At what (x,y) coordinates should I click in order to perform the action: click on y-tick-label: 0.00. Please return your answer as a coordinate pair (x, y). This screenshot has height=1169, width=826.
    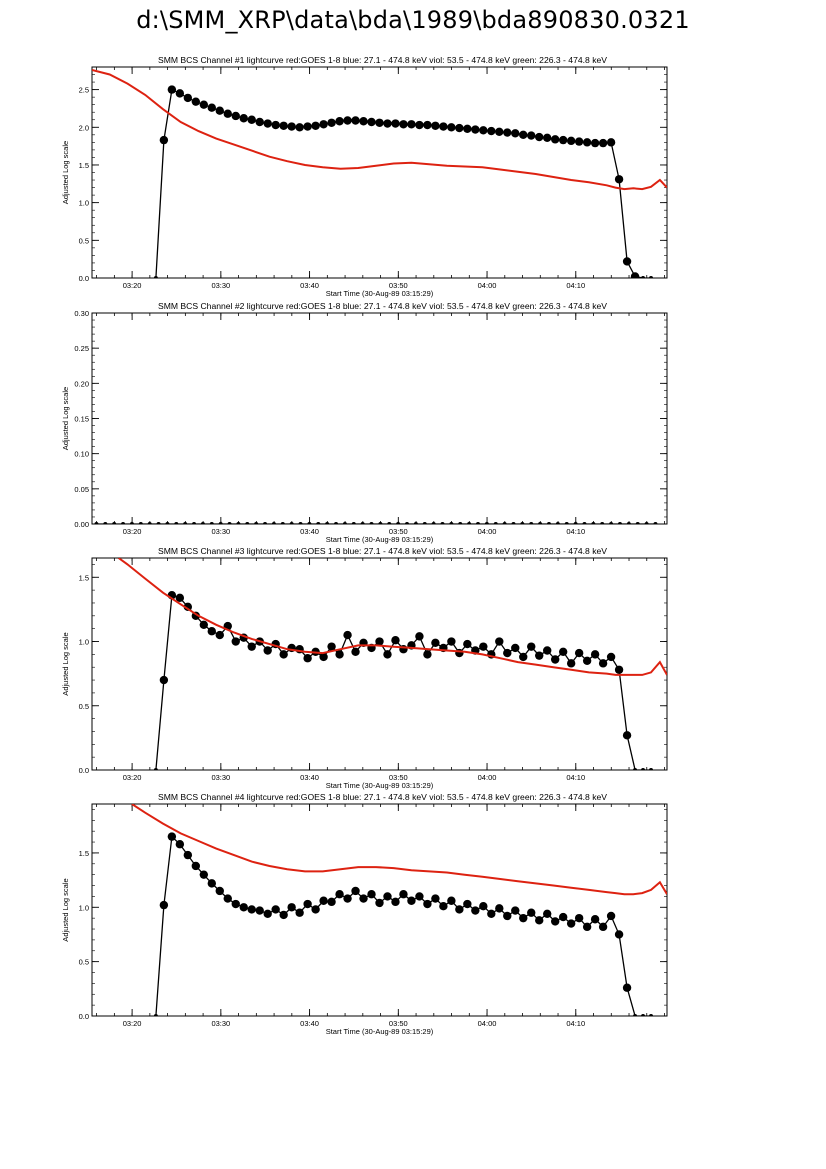
    Looking at the image, I should click on (81, 524).